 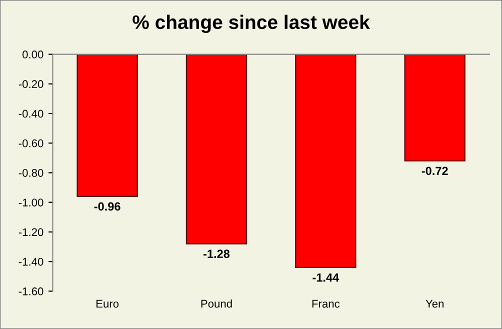 I want to click on x-tick-label: Yen, so click(x=435, y=304).